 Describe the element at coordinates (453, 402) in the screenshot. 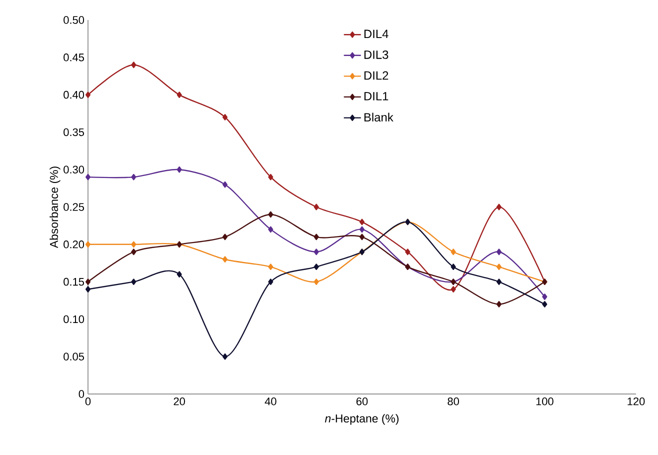

I see `x-tick-label: 80` at that location.